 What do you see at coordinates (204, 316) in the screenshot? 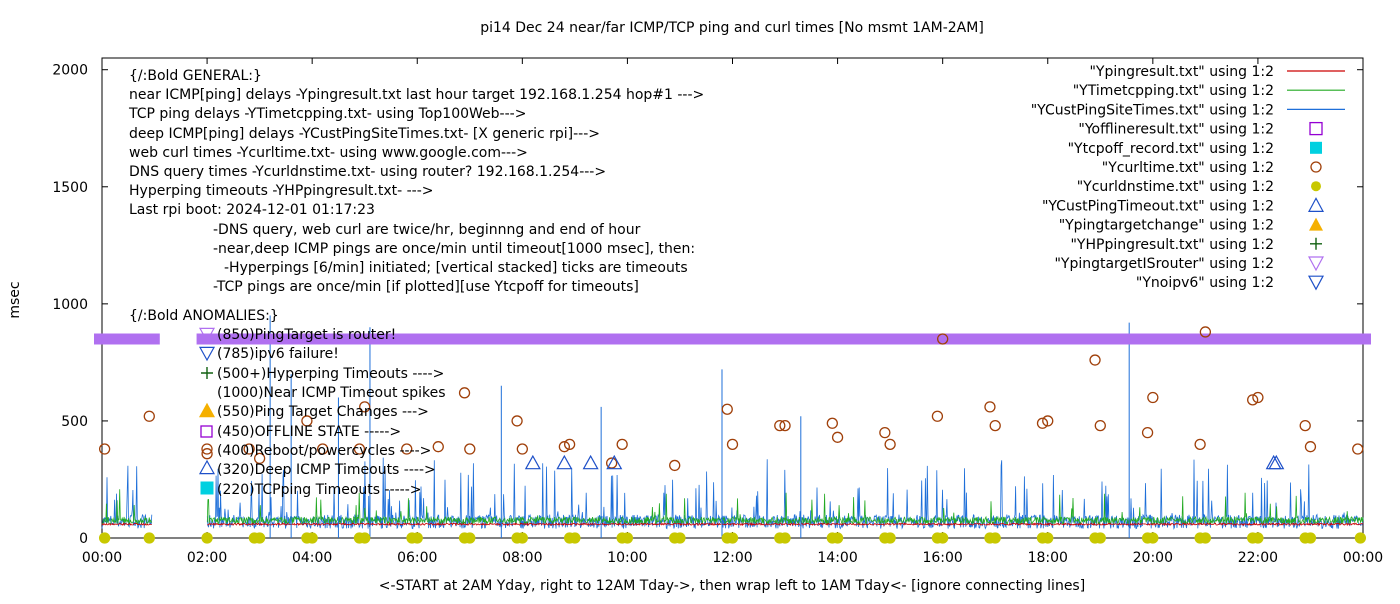
I see `annotation-line: {/:Bold ANOMALIES:}` at bounding box center [204, 316].